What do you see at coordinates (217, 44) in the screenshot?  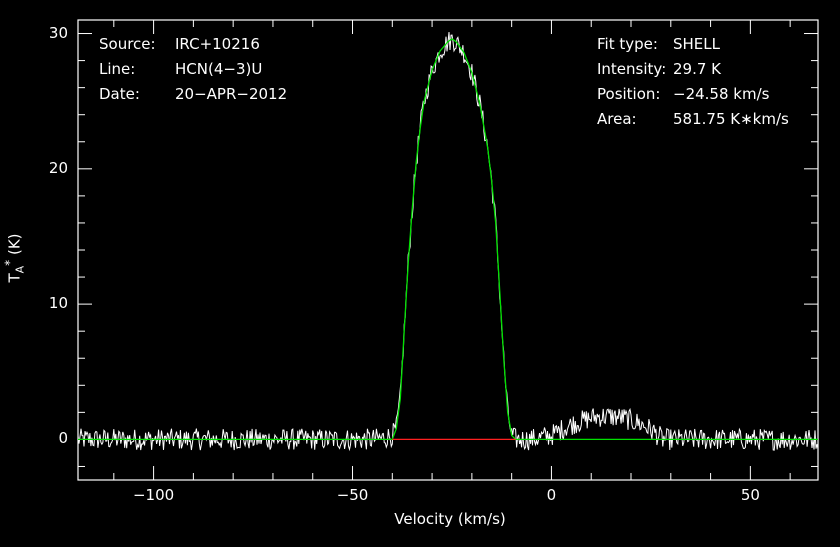 I see `info-left-value: IRC+10216` at bounding box center [217, 44].